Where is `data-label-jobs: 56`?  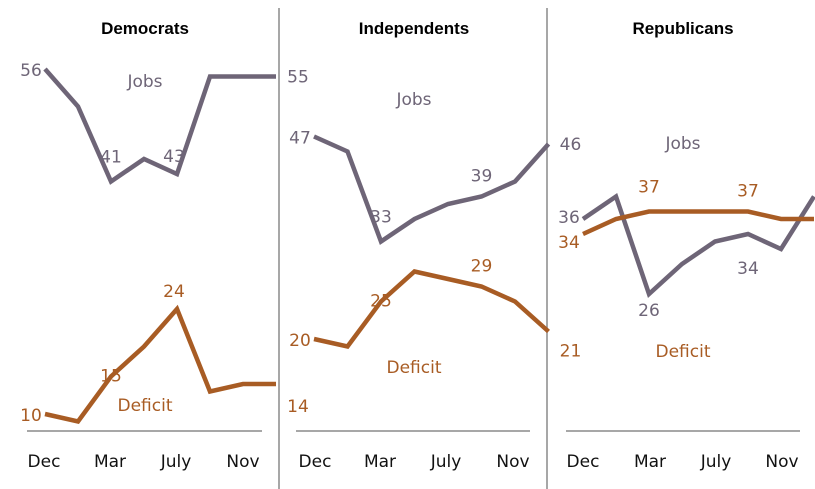 data-label-jobs: 56 is located at coordinates (31, 71).